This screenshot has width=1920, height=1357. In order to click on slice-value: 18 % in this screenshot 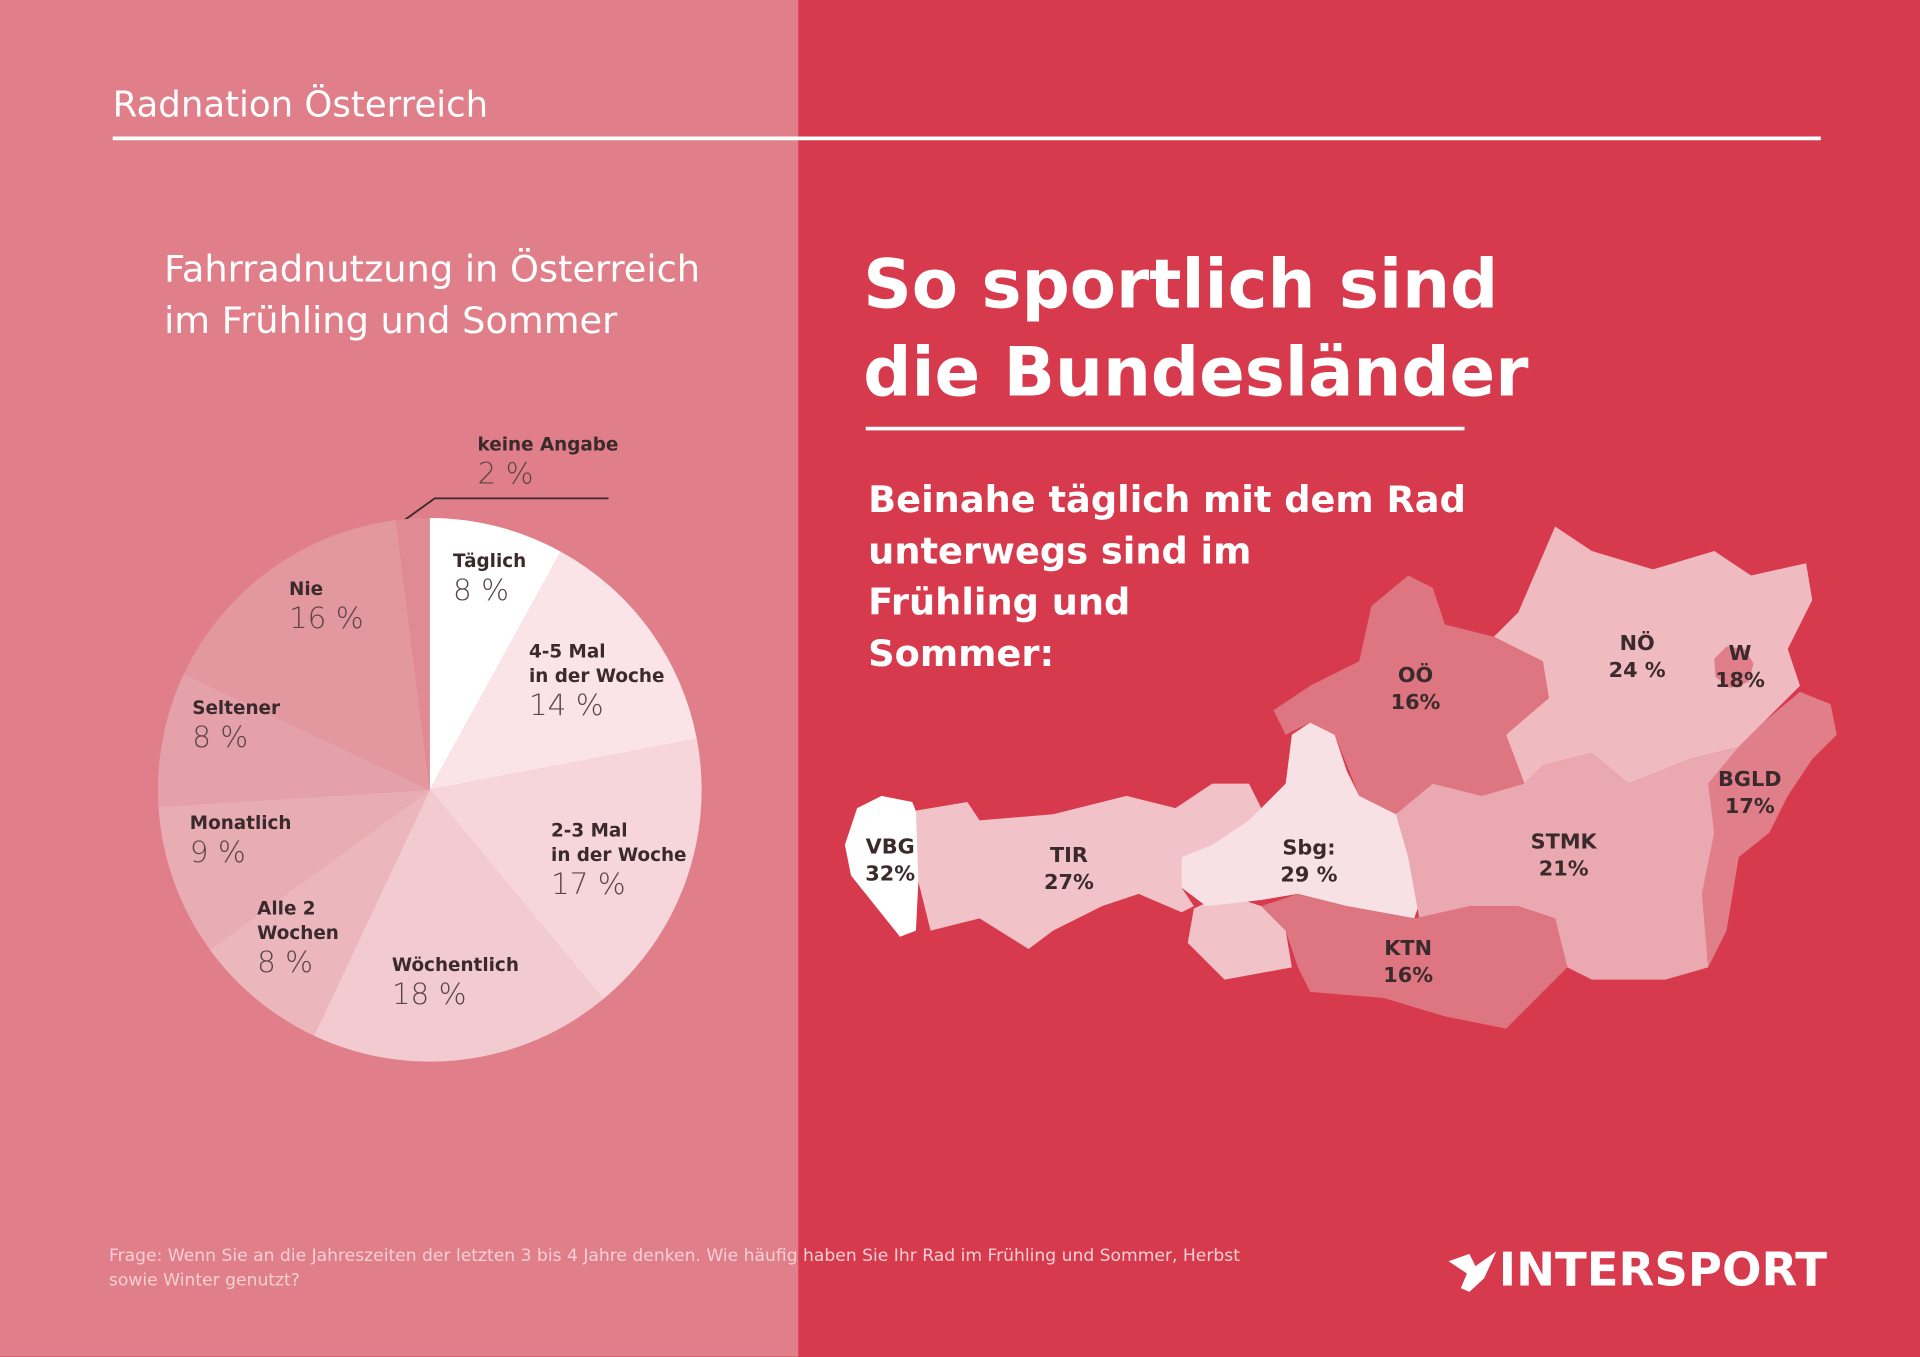, I will do `click(429, 994)`.